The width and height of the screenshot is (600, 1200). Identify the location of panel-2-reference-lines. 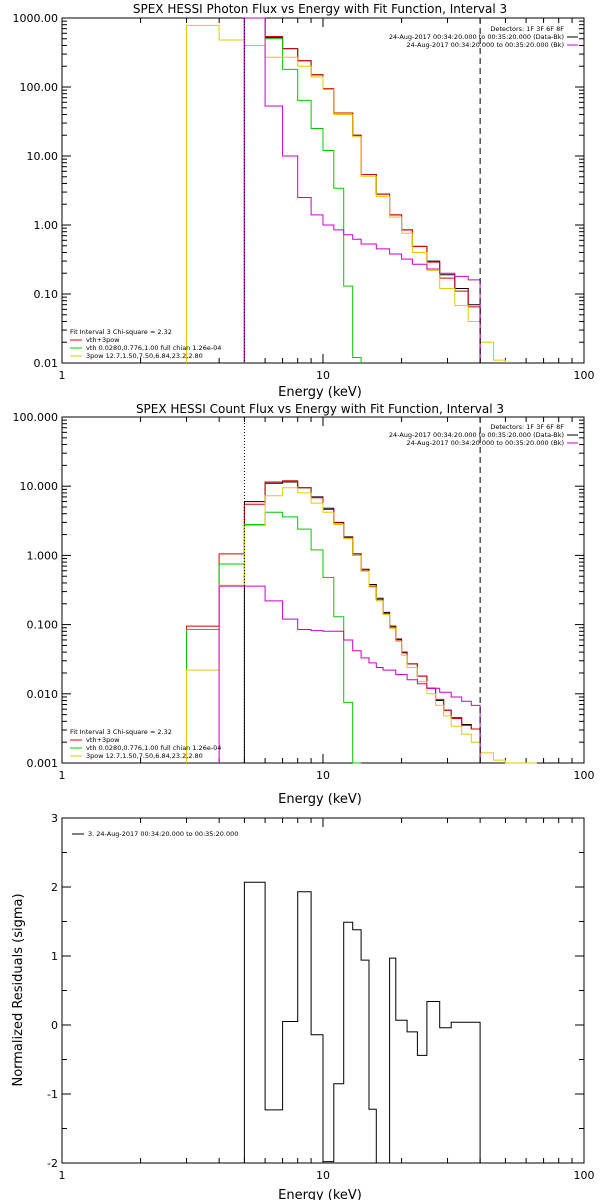
(362, 590).